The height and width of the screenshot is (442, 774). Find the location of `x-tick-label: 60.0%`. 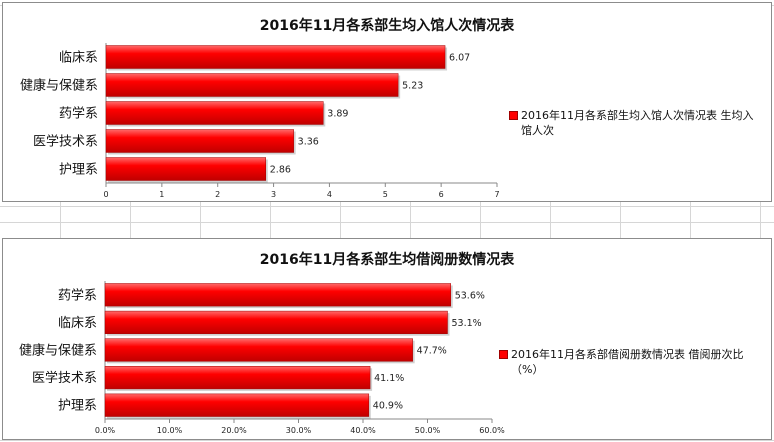

x-tick-label: 60.0% is located at coordinates (492, 430).